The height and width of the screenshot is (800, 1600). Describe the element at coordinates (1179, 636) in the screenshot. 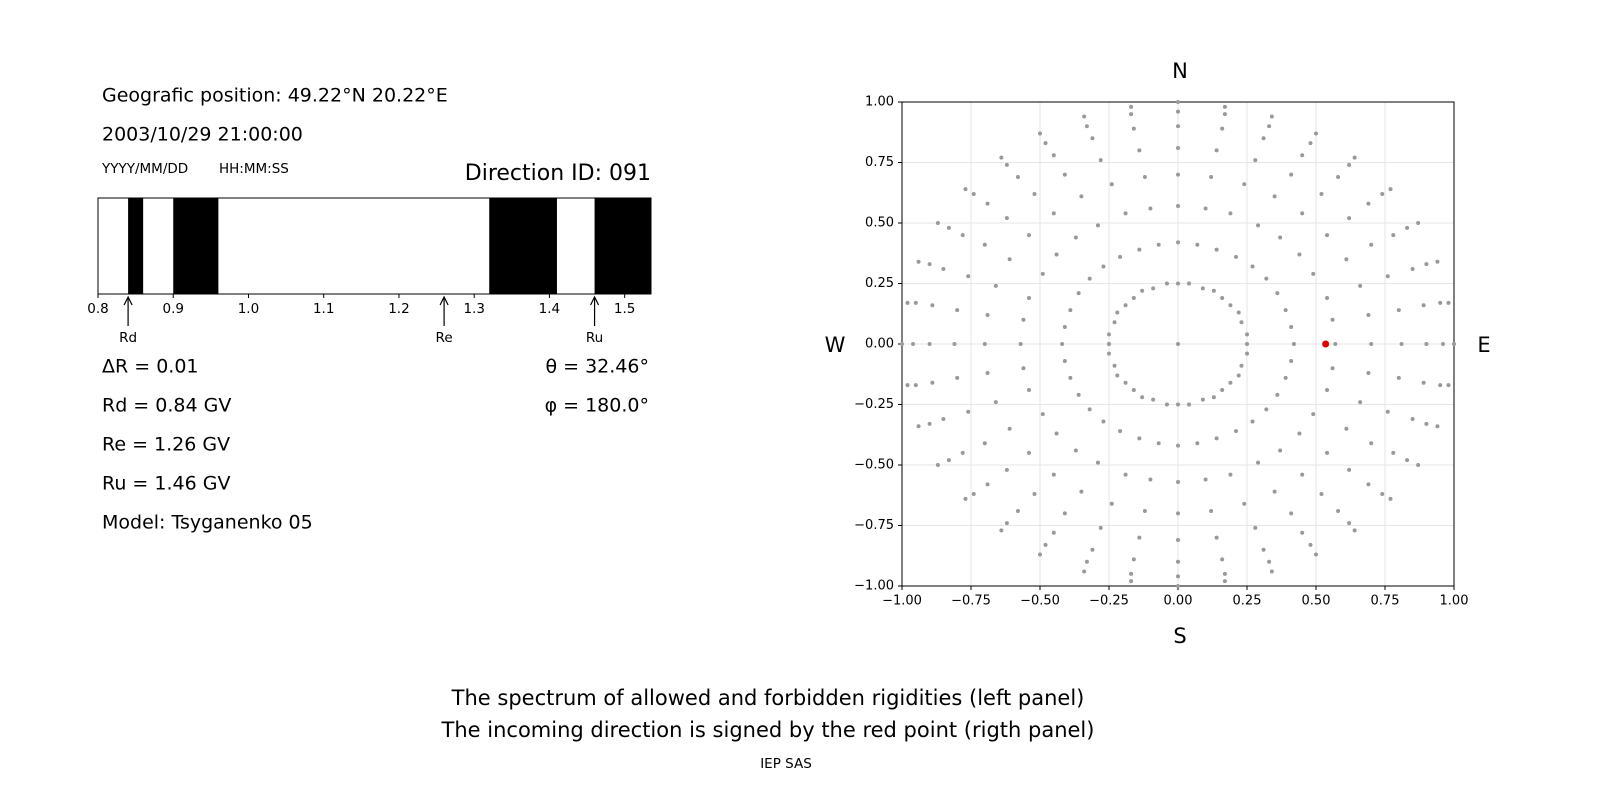

I see `south-label: S` at that location.